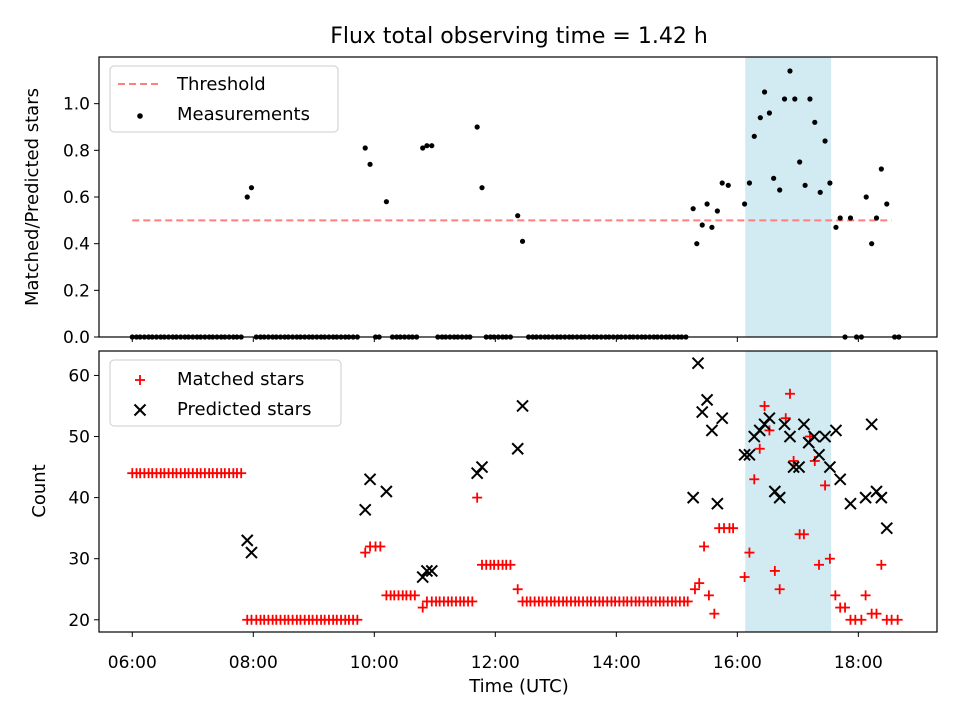  I want to click on x-tick-label: 18:00, so click(858, 663).